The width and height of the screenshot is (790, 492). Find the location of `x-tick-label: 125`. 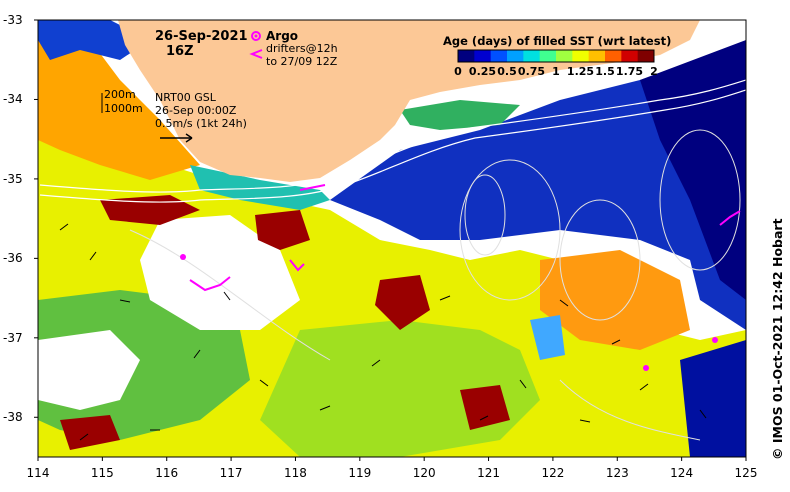

x-tick-label: 125 is located at coordinates (746, 473).